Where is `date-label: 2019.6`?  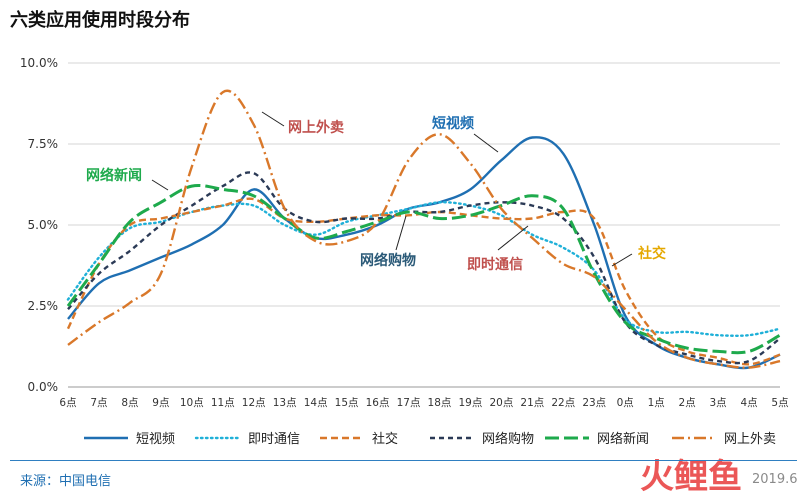 date-label: 2019.6 is located at coordinates (775, 479).